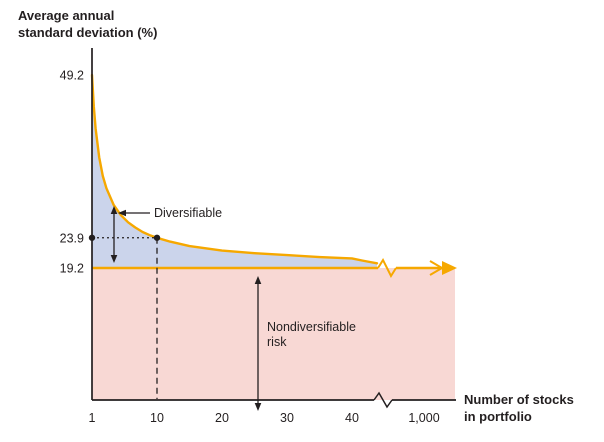  I want to click on x-axis-break-zigzag, so click(383, 400).